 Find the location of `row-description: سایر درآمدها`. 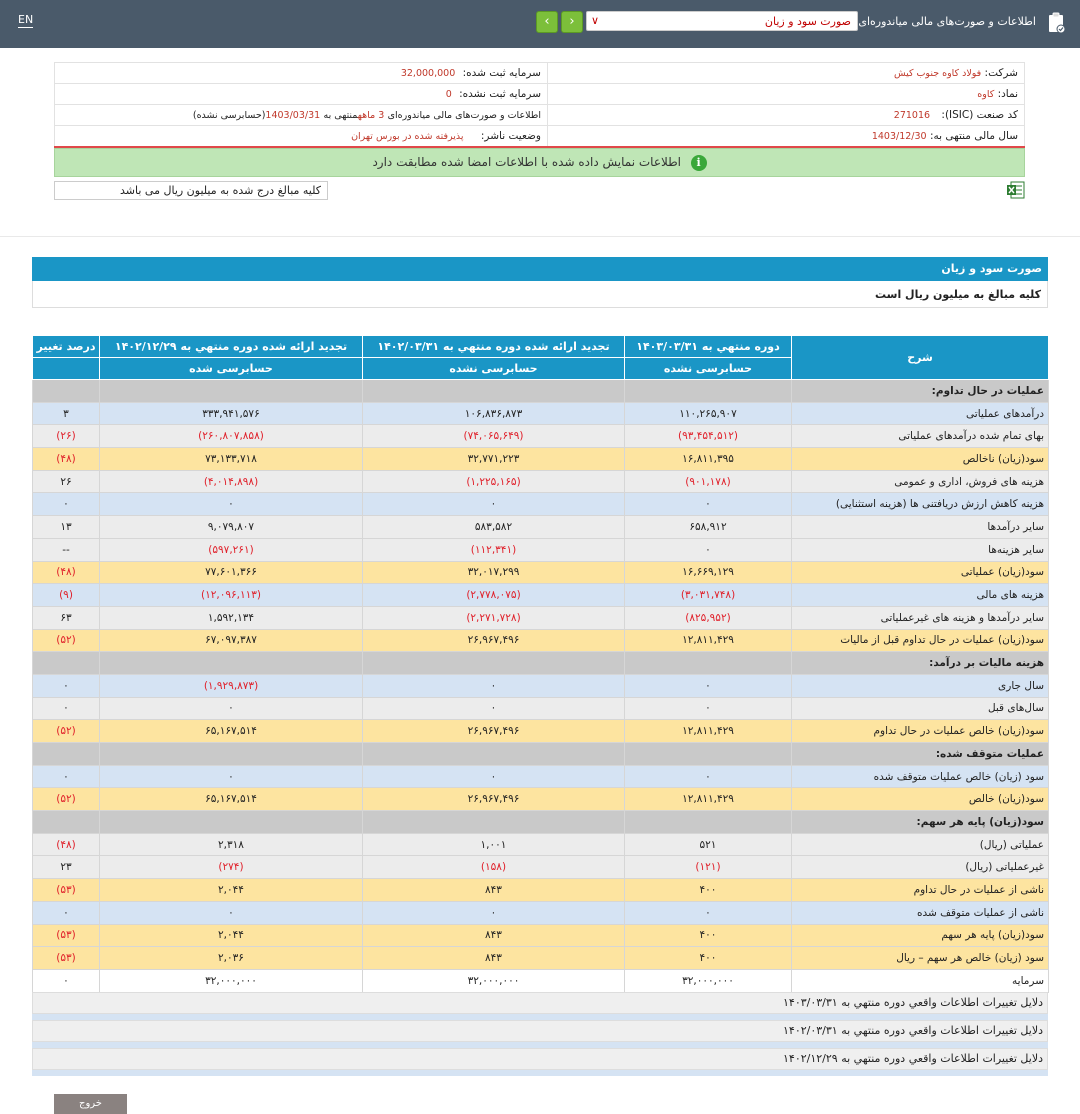

row-description: سایر درآمدها is located at coordinates (920, 527).